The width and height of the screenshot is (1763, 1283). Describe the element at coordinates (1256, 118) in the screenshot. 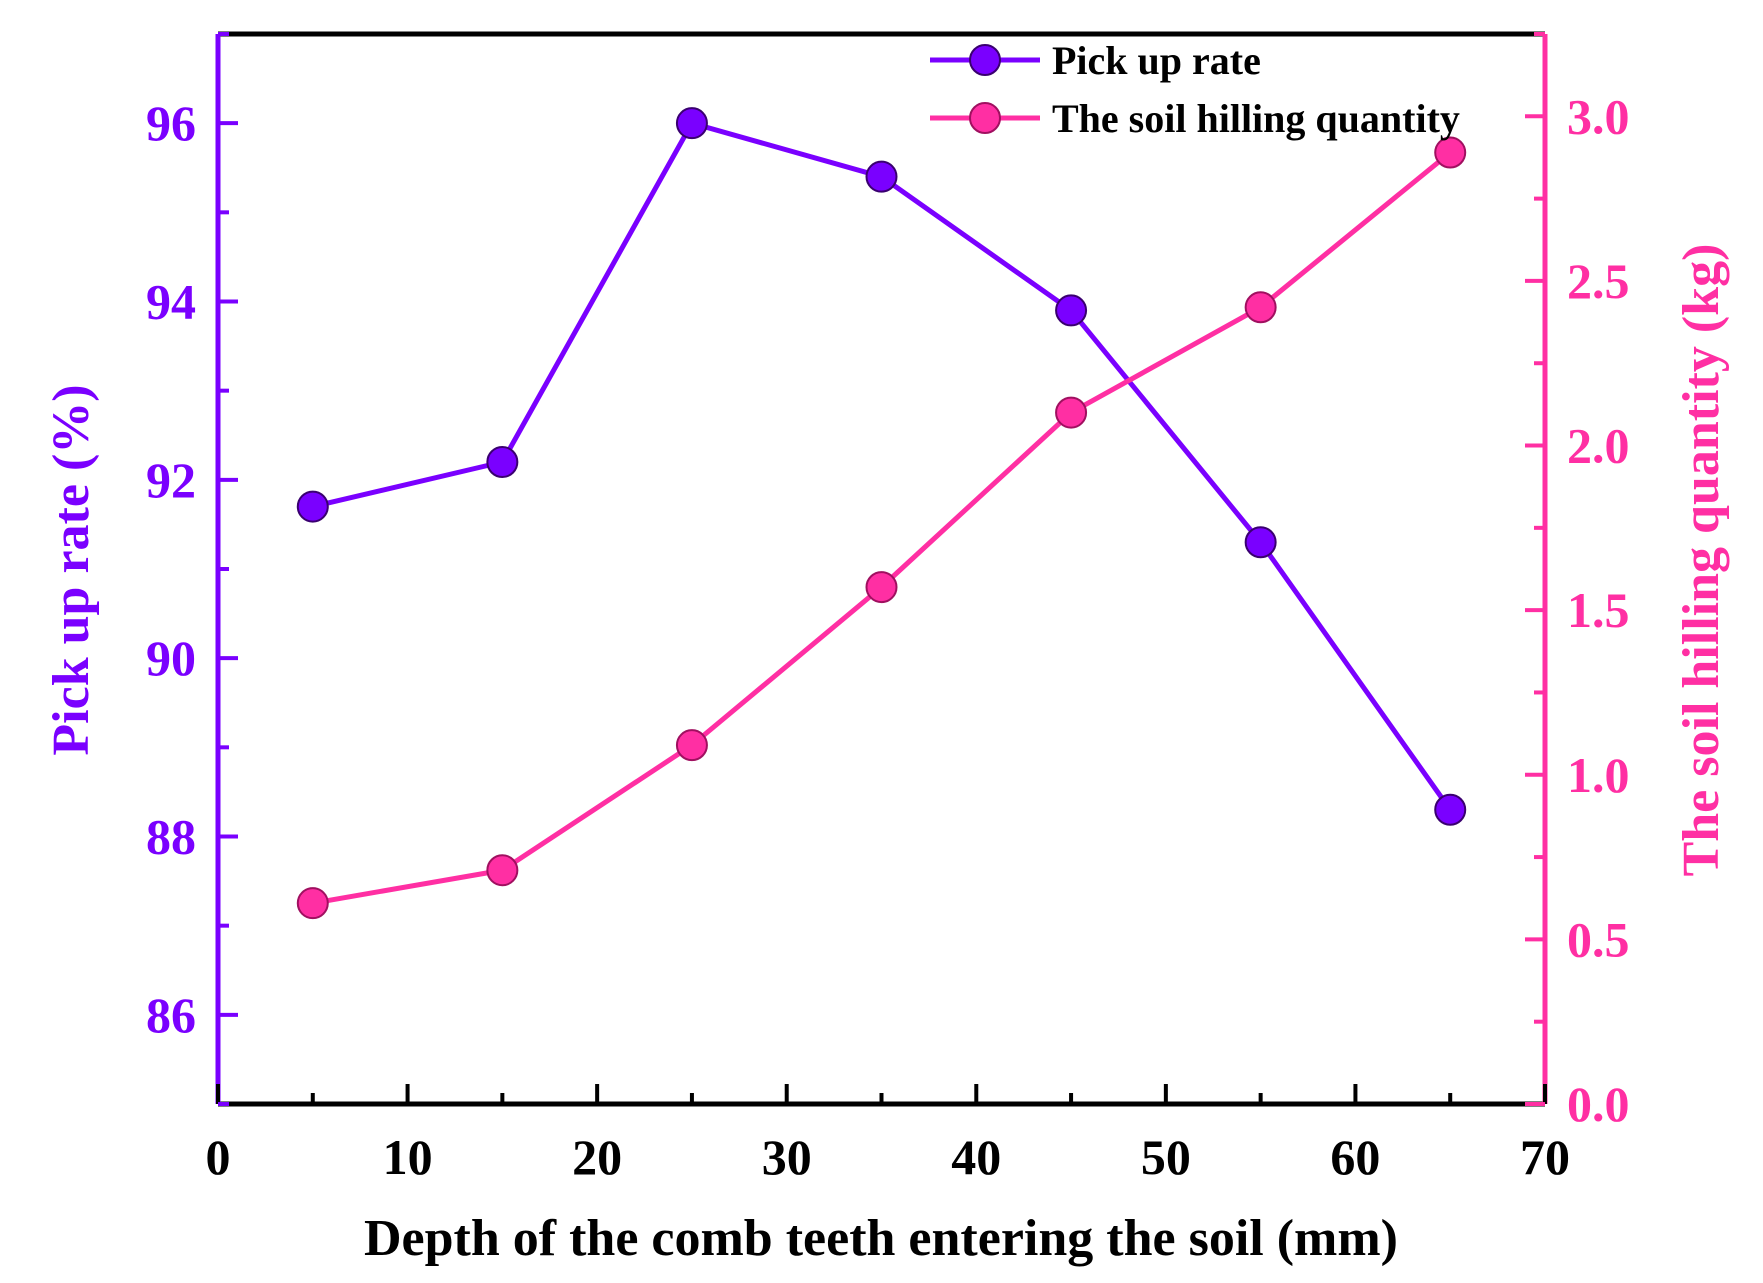

I see `legend-label-soil-hilling: The soil hilling quantity` at that location.